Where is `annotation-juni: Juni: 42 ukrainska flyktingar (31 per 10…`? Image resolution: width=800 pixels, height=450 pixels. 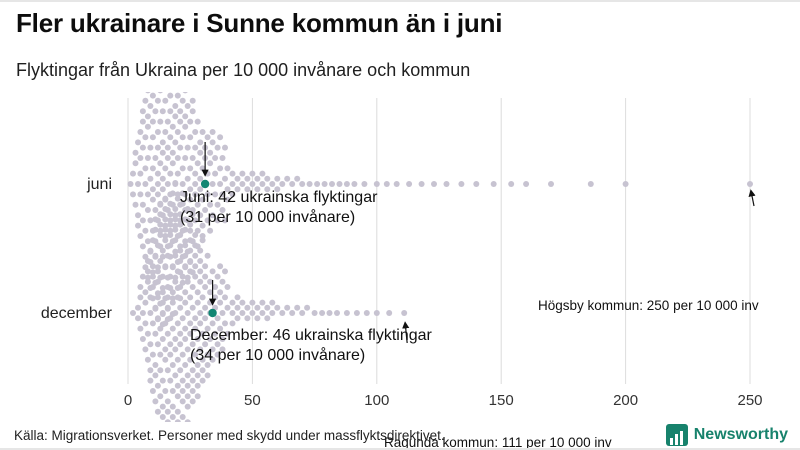 annotation-juni: Juni: 42 ukrainska flyktingar (31 per 10… is located at coordinates (278, 208).